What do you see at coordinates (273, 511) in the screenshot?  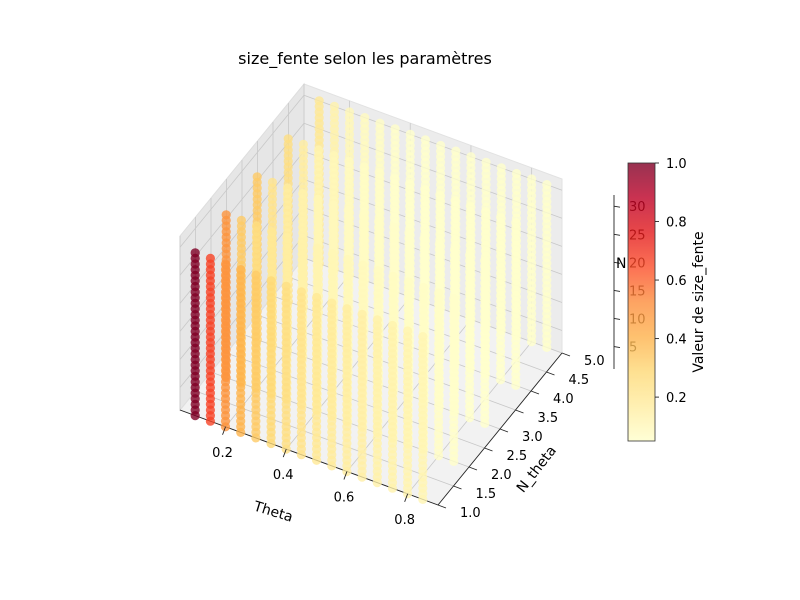 I see `x-axis-label: Theta` at bounding box center [273, 511].